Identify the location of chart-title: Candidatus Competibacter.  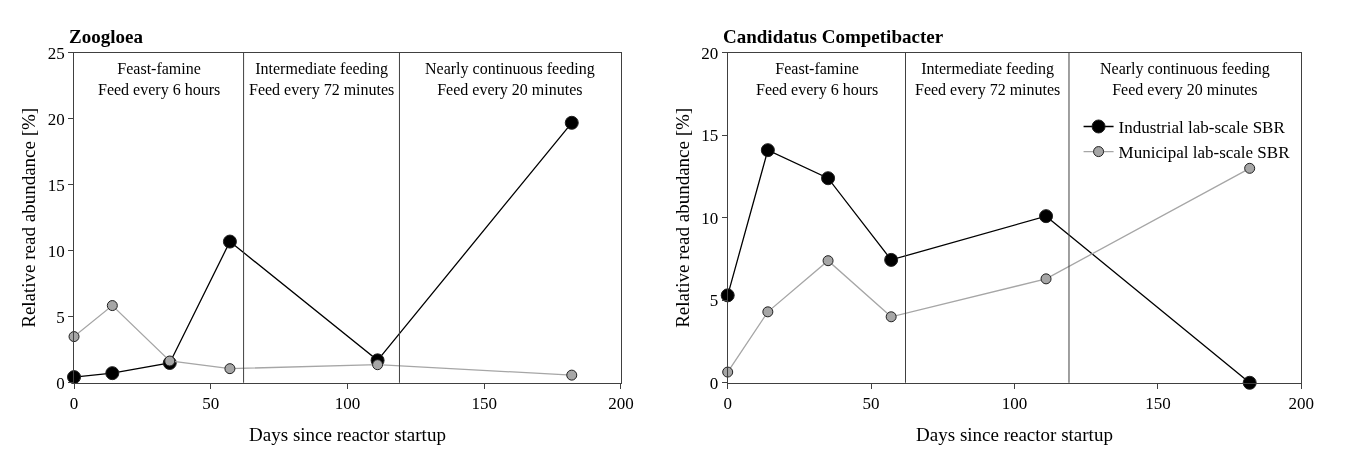
(833, 36).